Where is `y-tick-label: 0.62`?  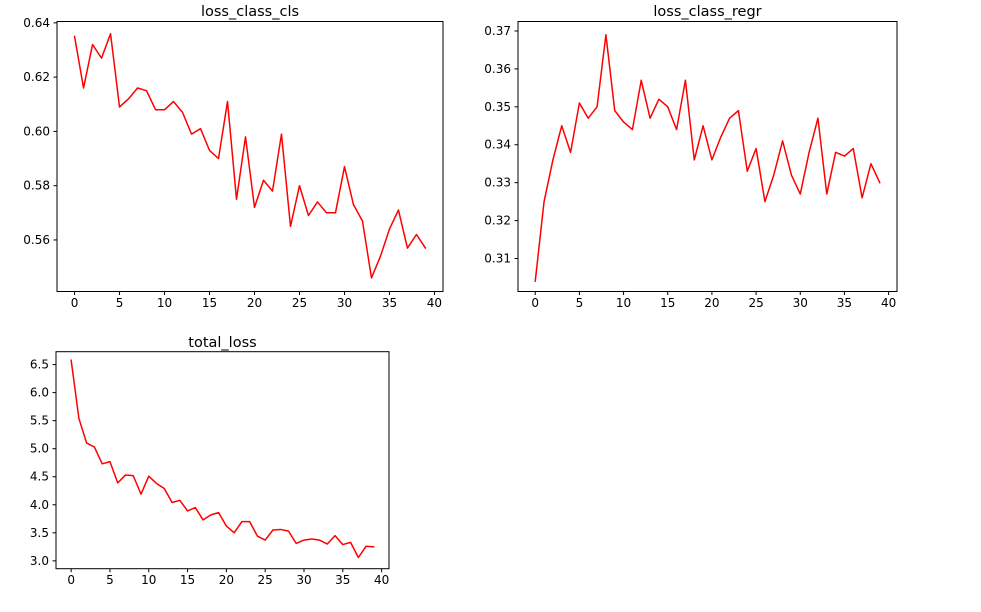 y-tick-label: 0.62 is located at coordinates (36, 77).